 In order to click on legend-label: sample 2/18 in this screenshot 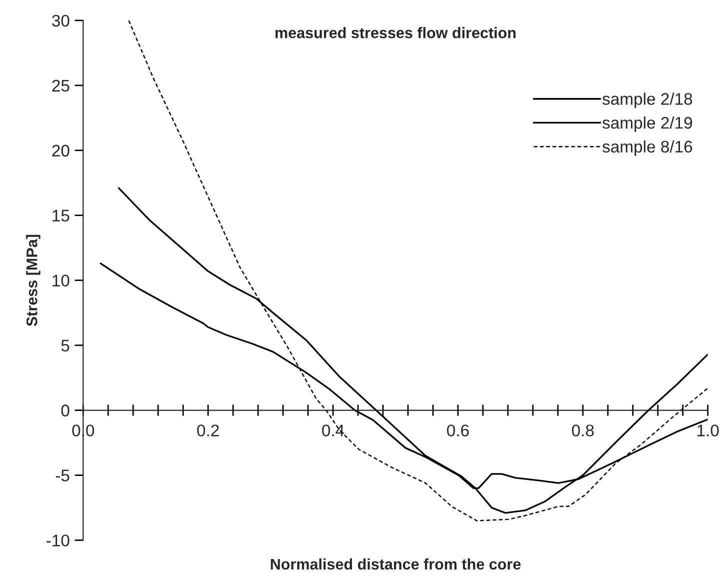, I will do `click(647, 100)`.